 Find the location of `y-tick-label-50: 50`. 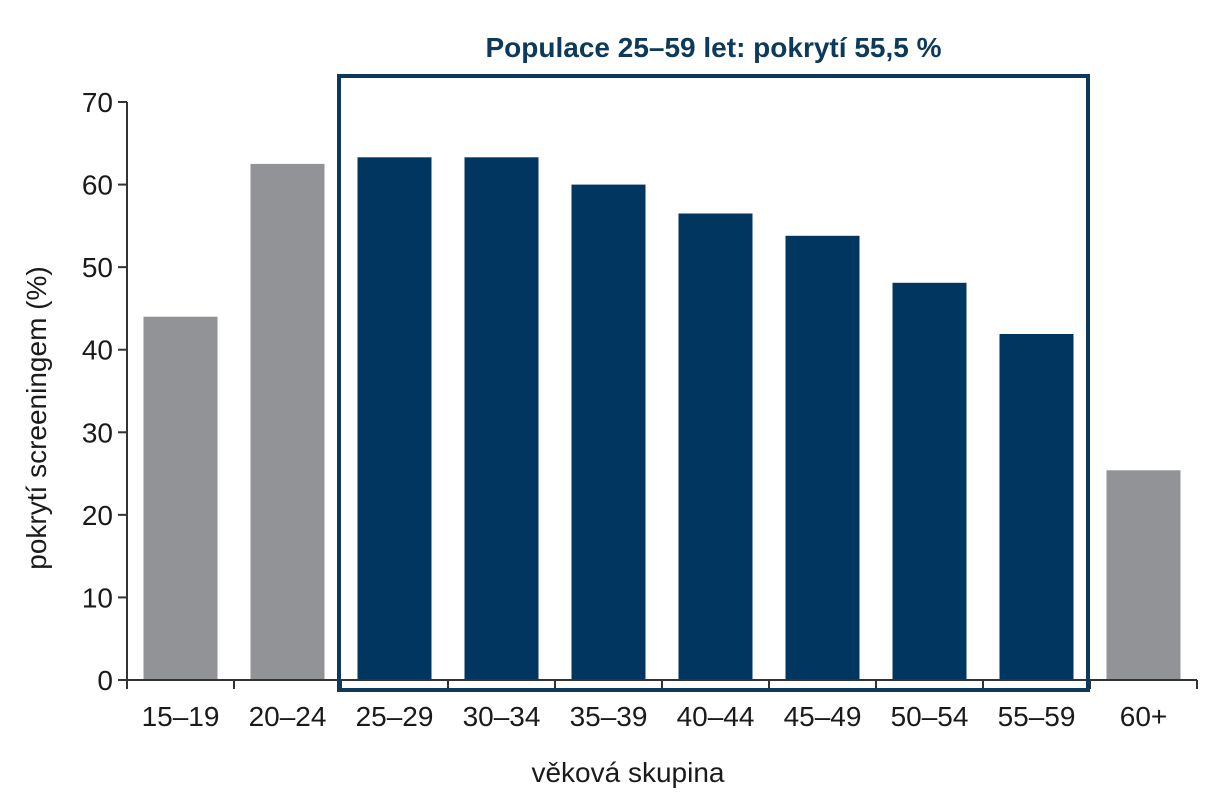

y-tick-label-50: 50 is located at coordinates (97, 267).